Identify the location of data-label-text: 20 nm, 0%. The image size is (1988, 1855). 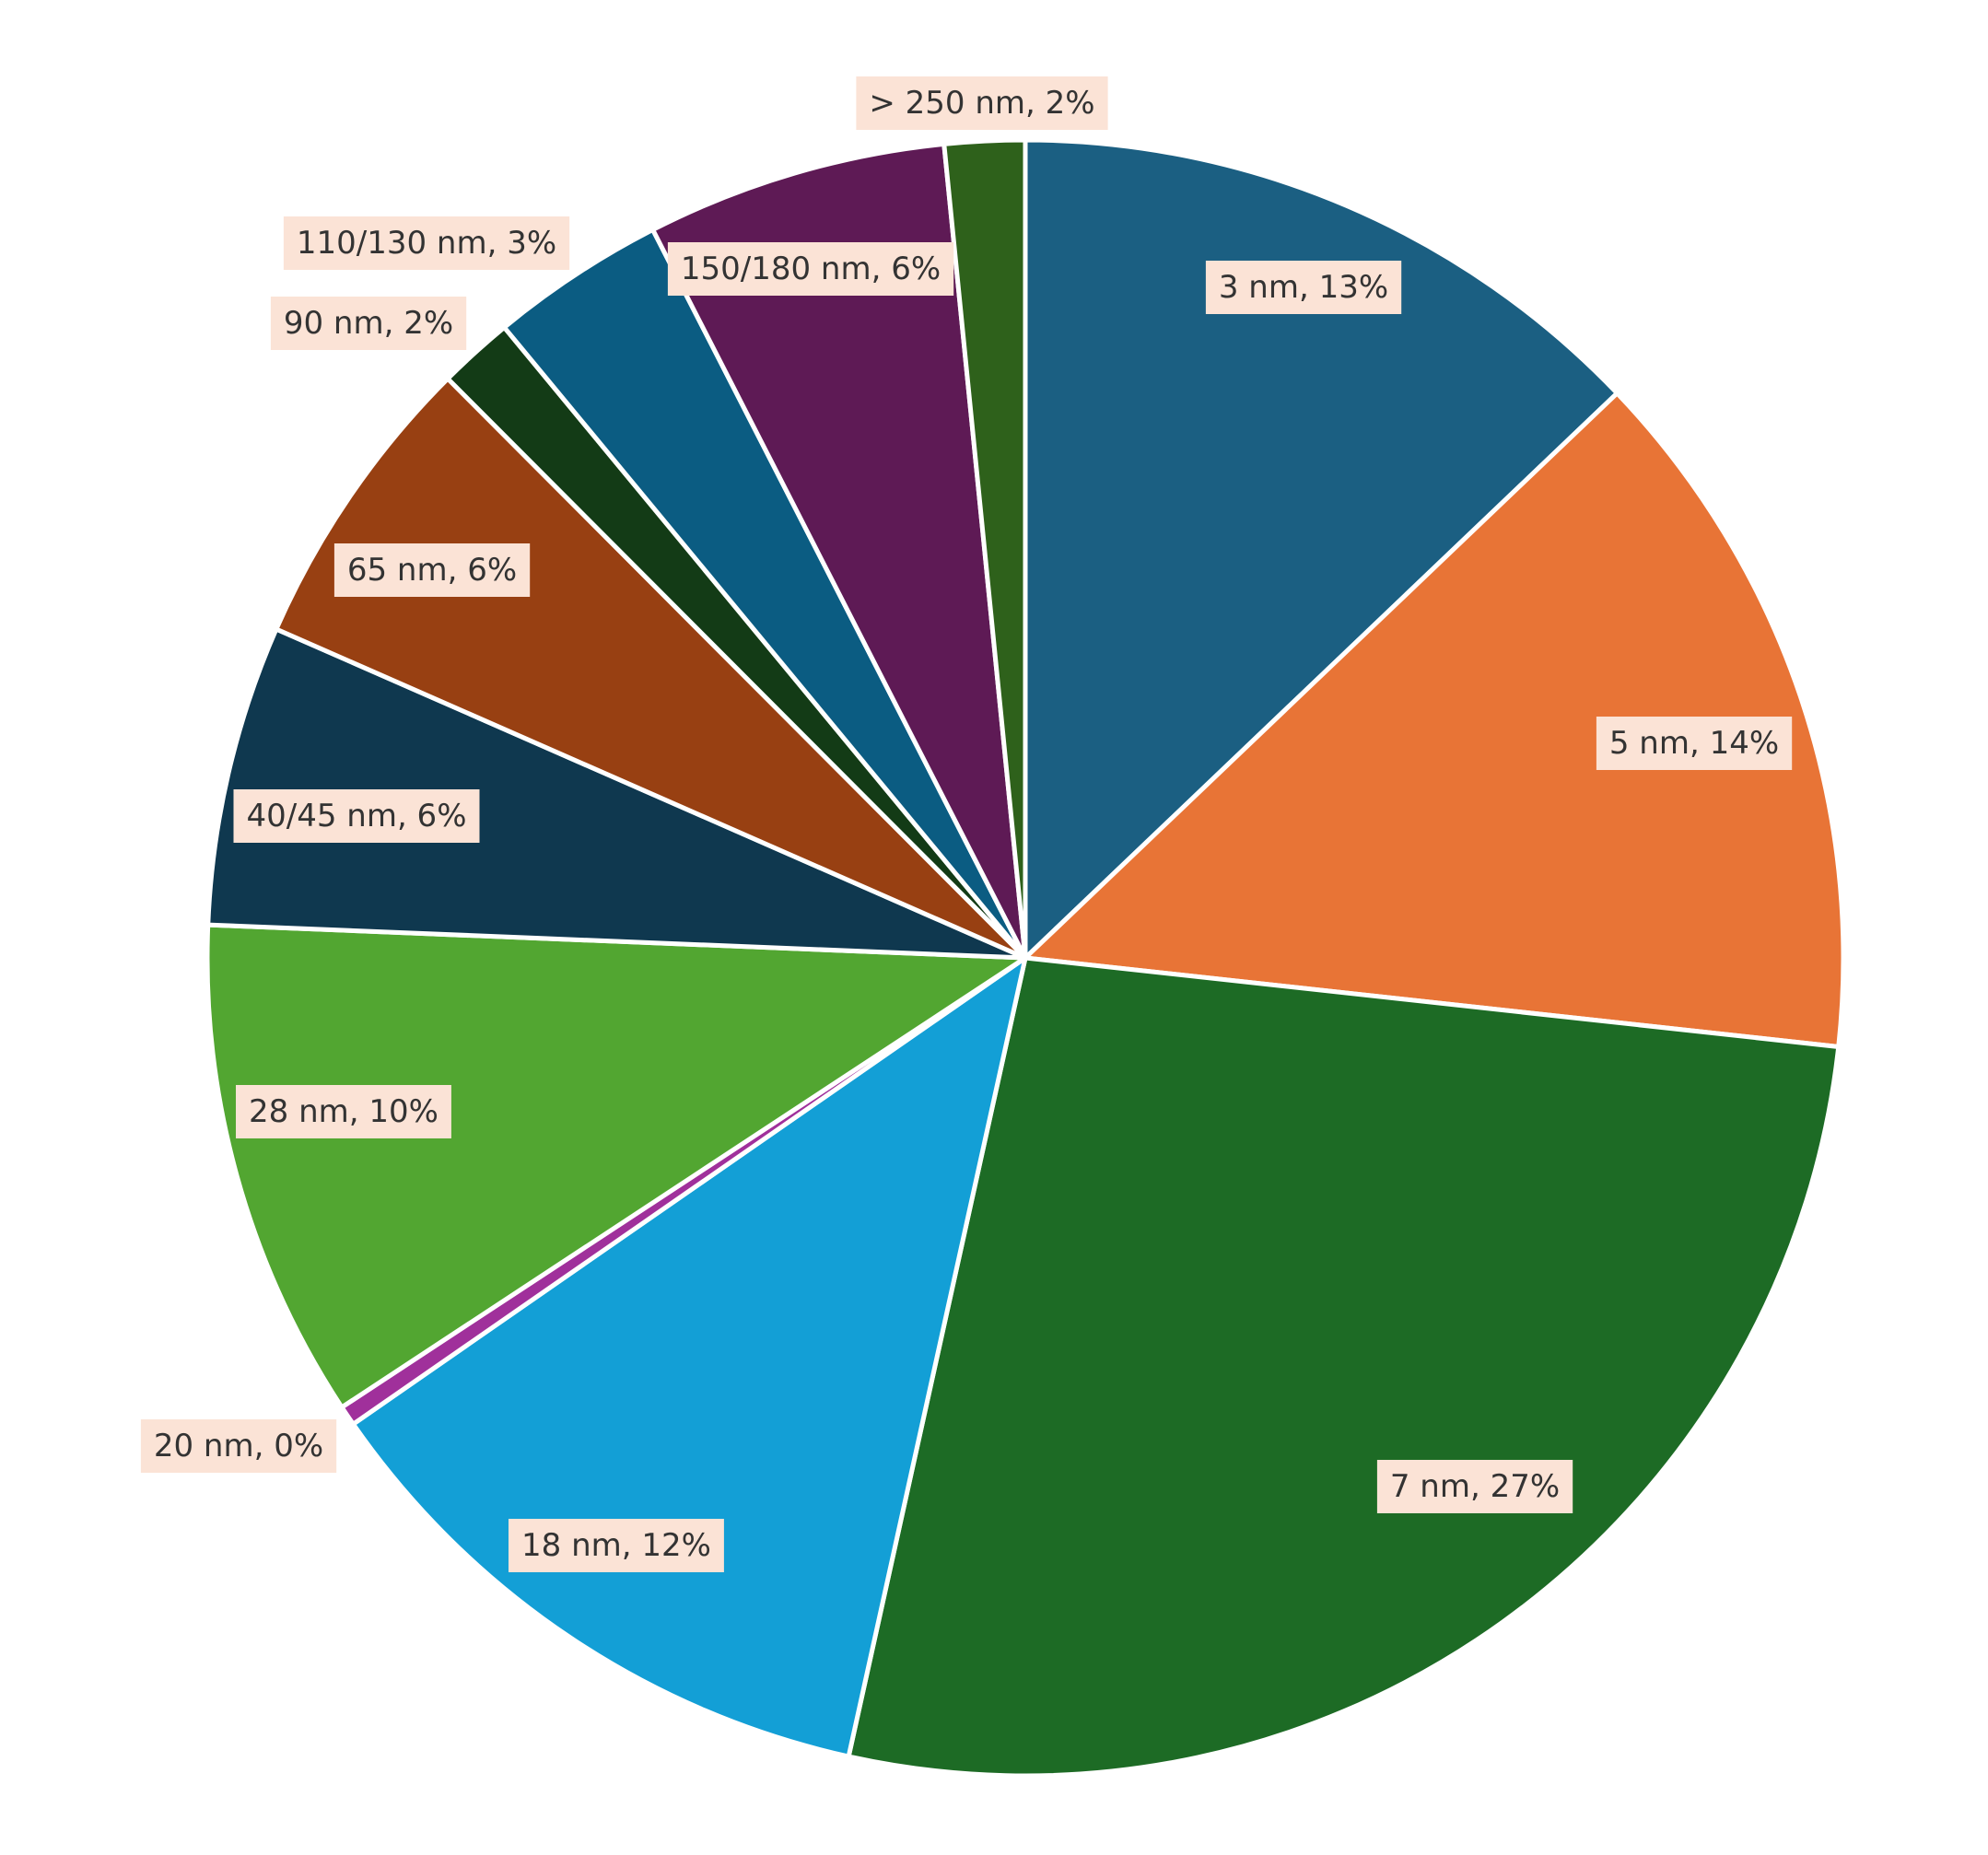
(238, 1446).